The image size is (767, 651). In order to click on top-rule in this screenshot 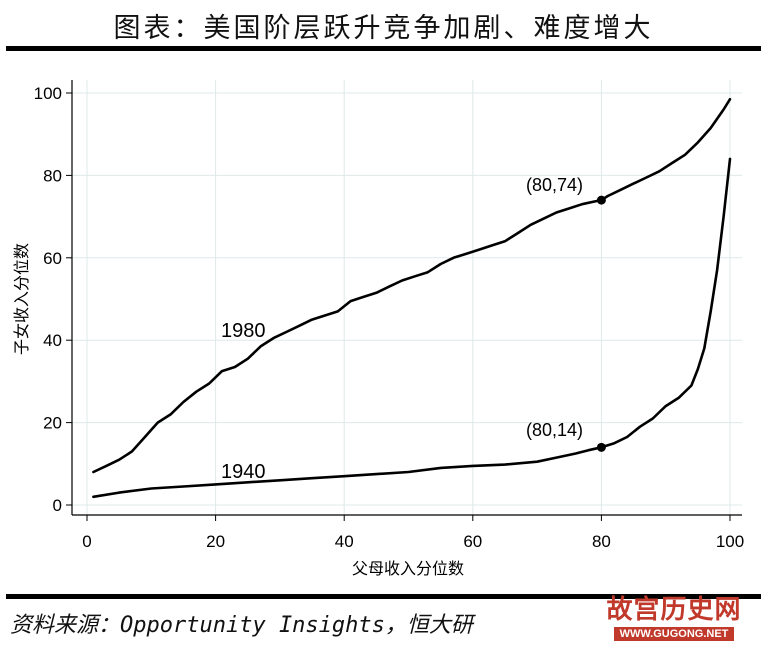, I will do `click(383, 48)`.